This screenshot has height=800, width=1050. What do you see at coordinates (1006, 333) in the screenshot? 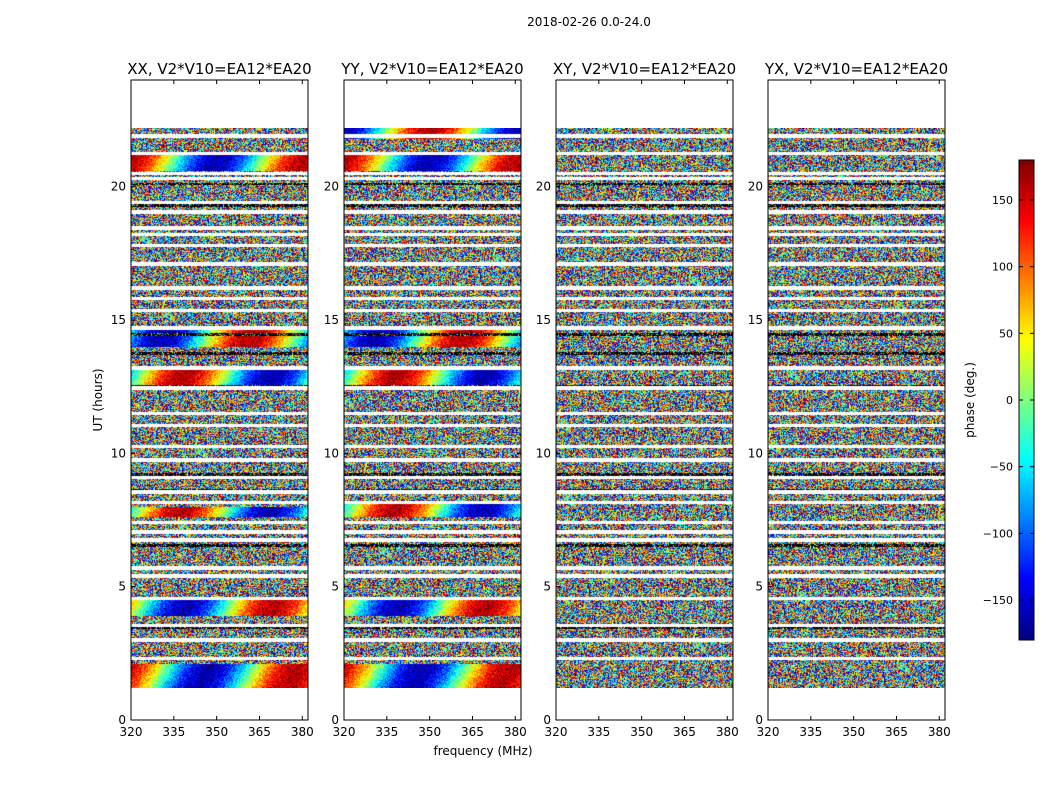
I see `colorbar-tick-label: 50` at bounding box center [1006, 333].